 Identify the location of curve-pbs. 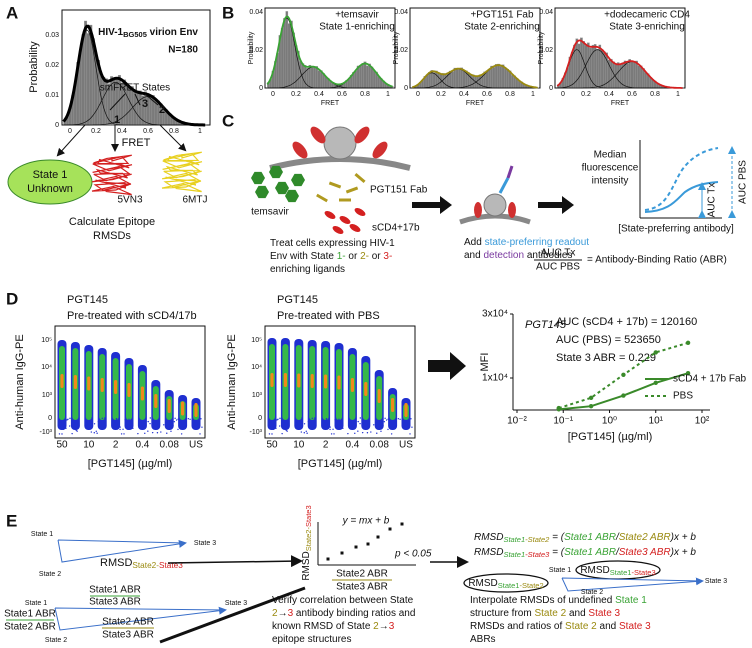
(681, 179).